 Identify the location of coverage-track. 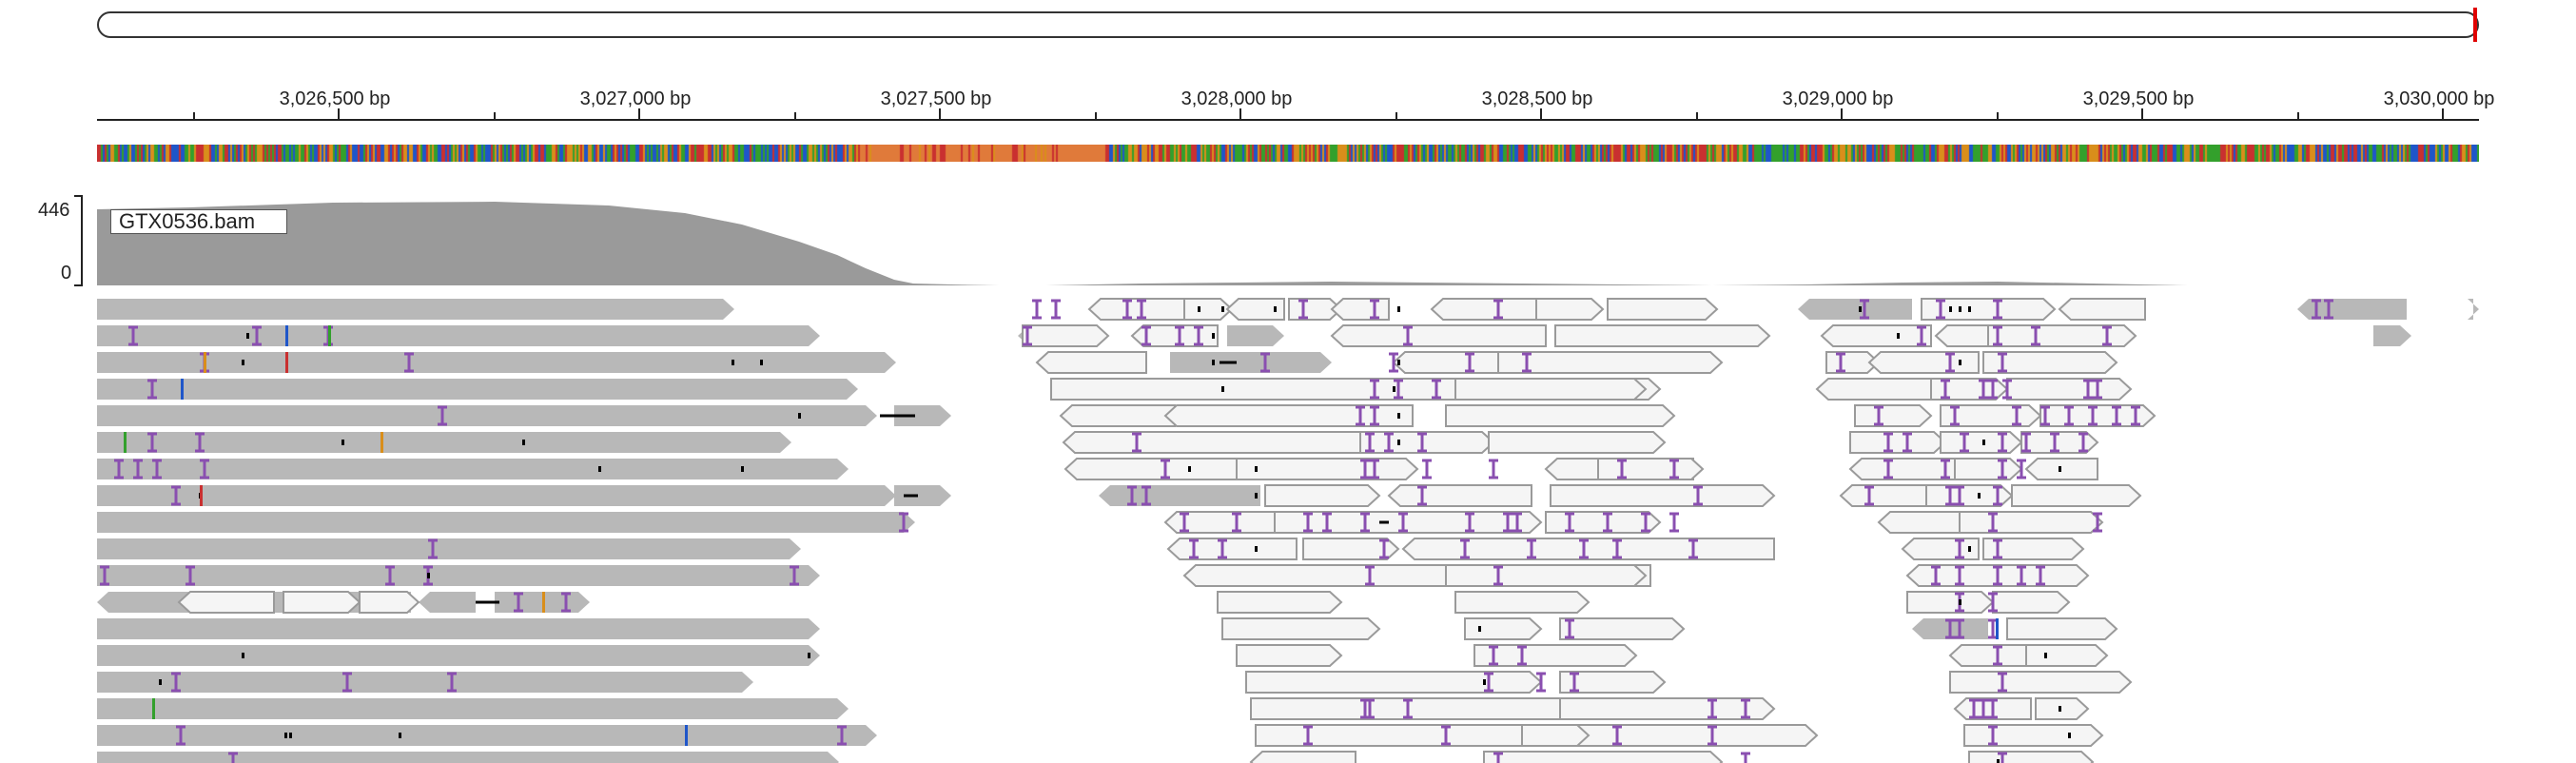
(1288, 242).